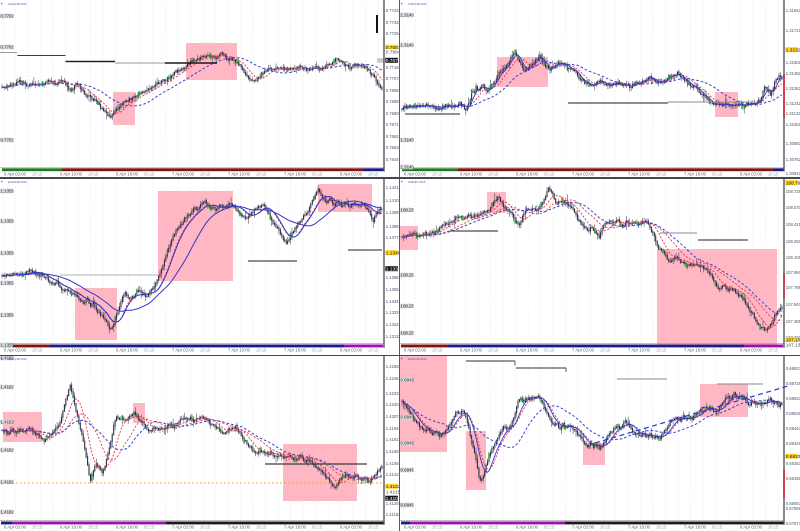  What do you see at coordinates (393, 474) in the screenshot?
I see `svg-text: 1.41422` at bounding box center [393, 474].